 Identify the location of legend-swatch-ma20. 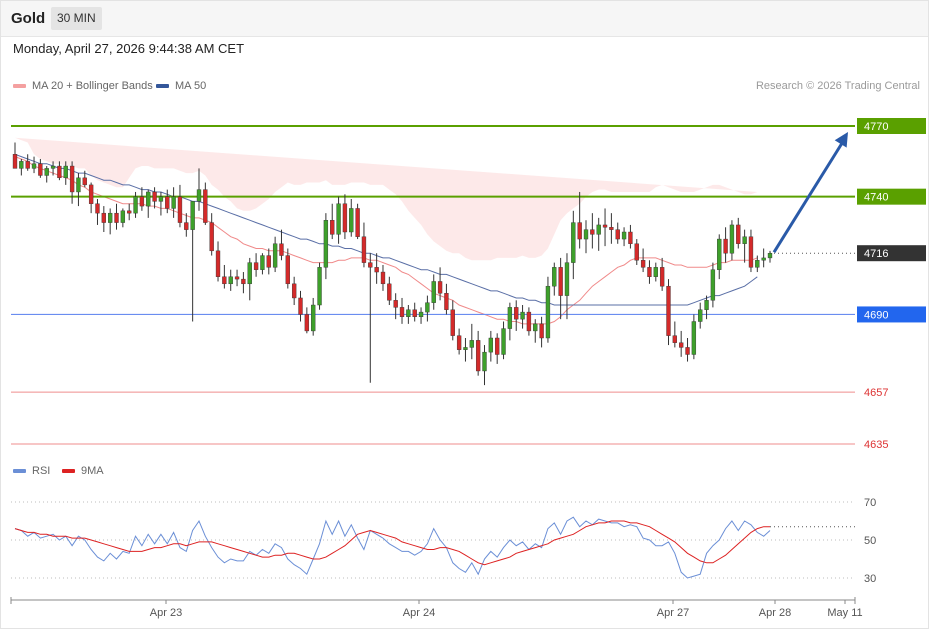
(19, 86).